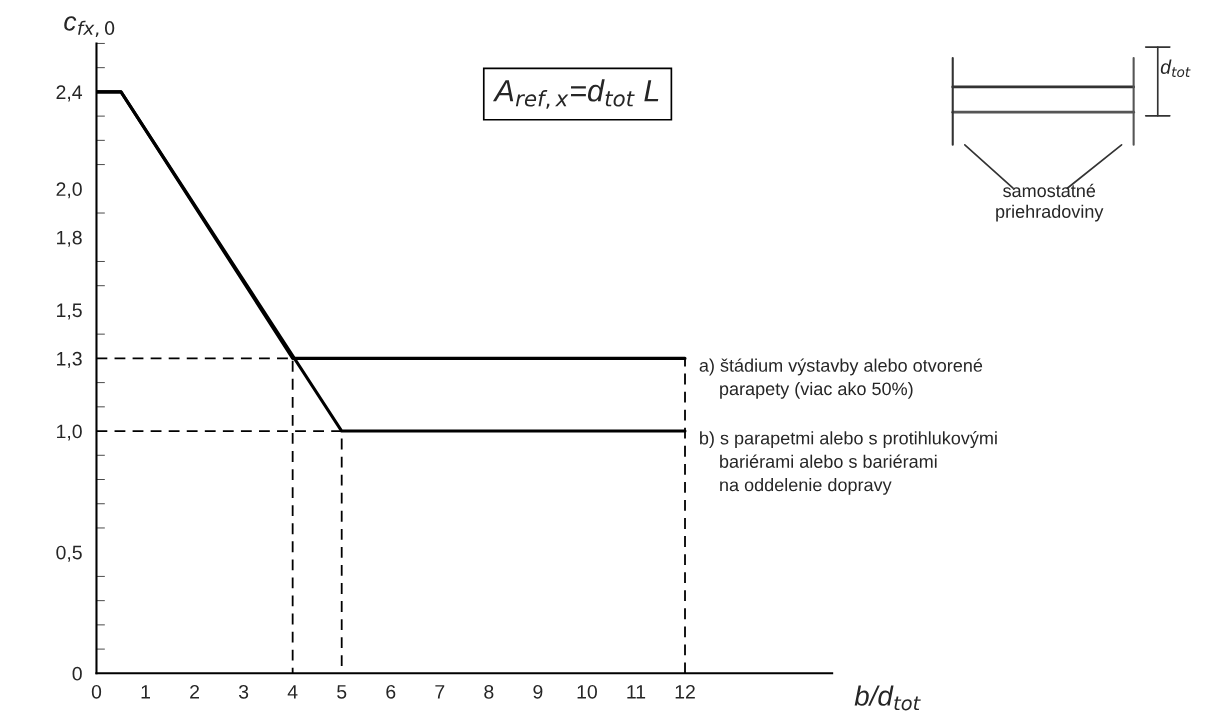  Describe the element at coordinates (69, 93) in the screenshot. I see `y-tick-label: 2,4` at that location.